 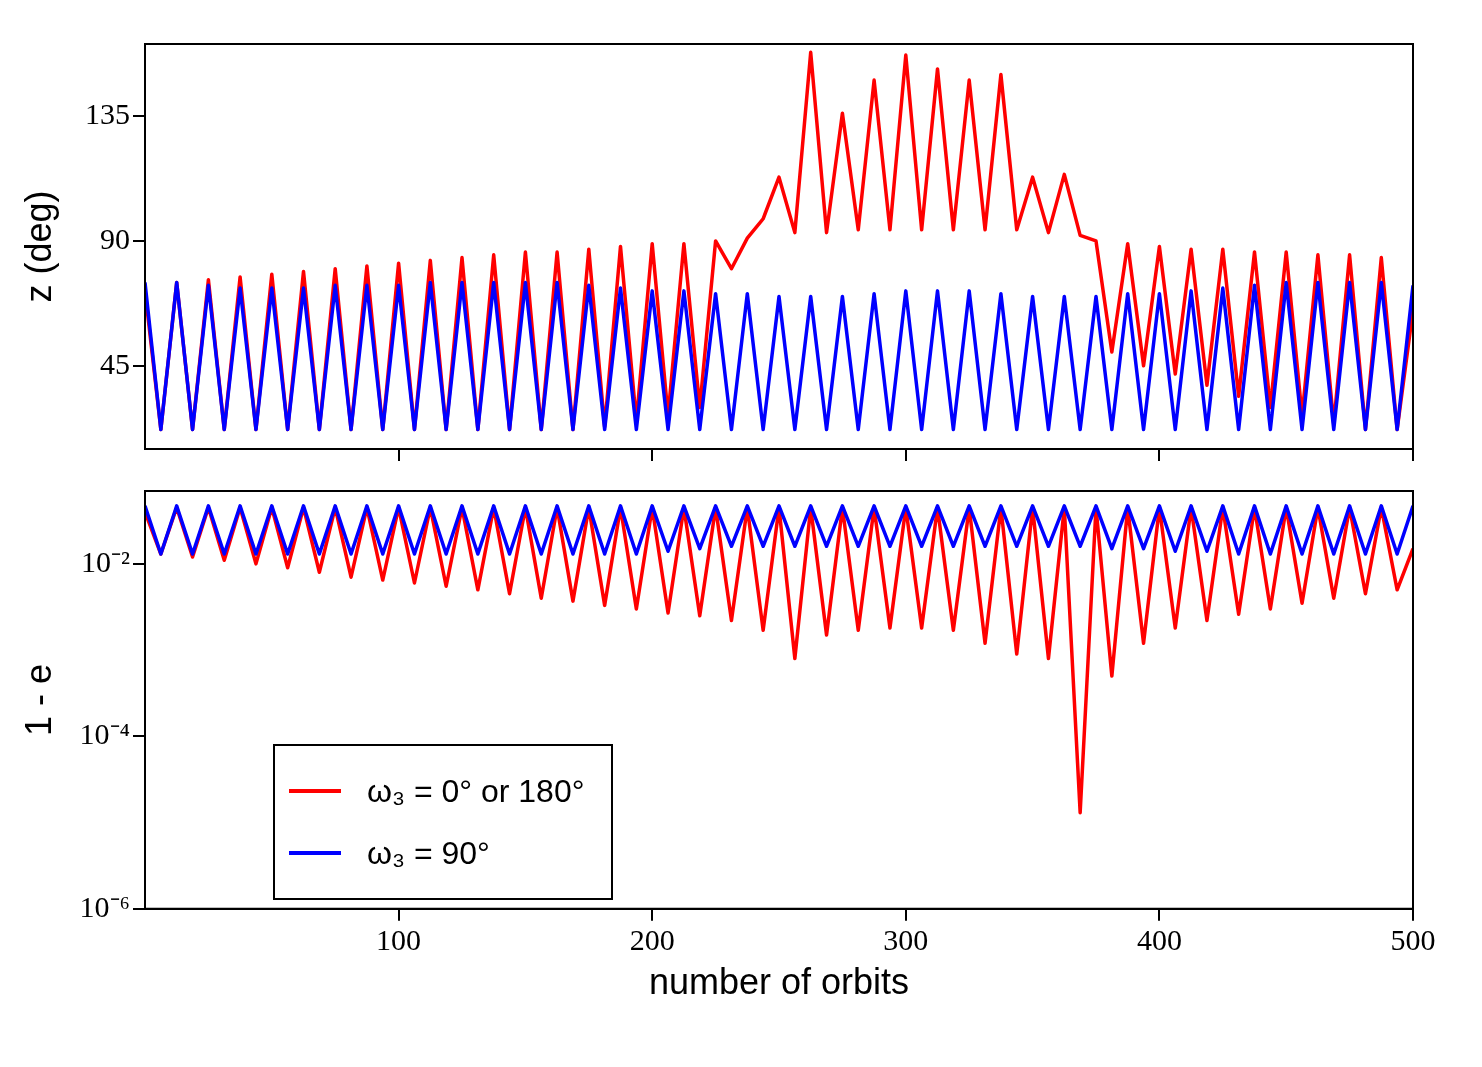 I want to click on y-tick-label: 10⁻², so click(x=105, y=561).